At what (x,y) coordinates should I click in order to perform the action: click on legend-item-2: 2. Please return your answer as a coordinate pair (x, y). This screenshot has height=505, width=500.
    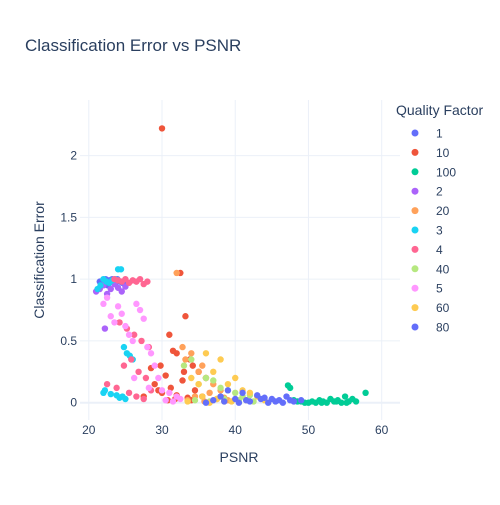
    Looking at the image, I should click on (427, 192).